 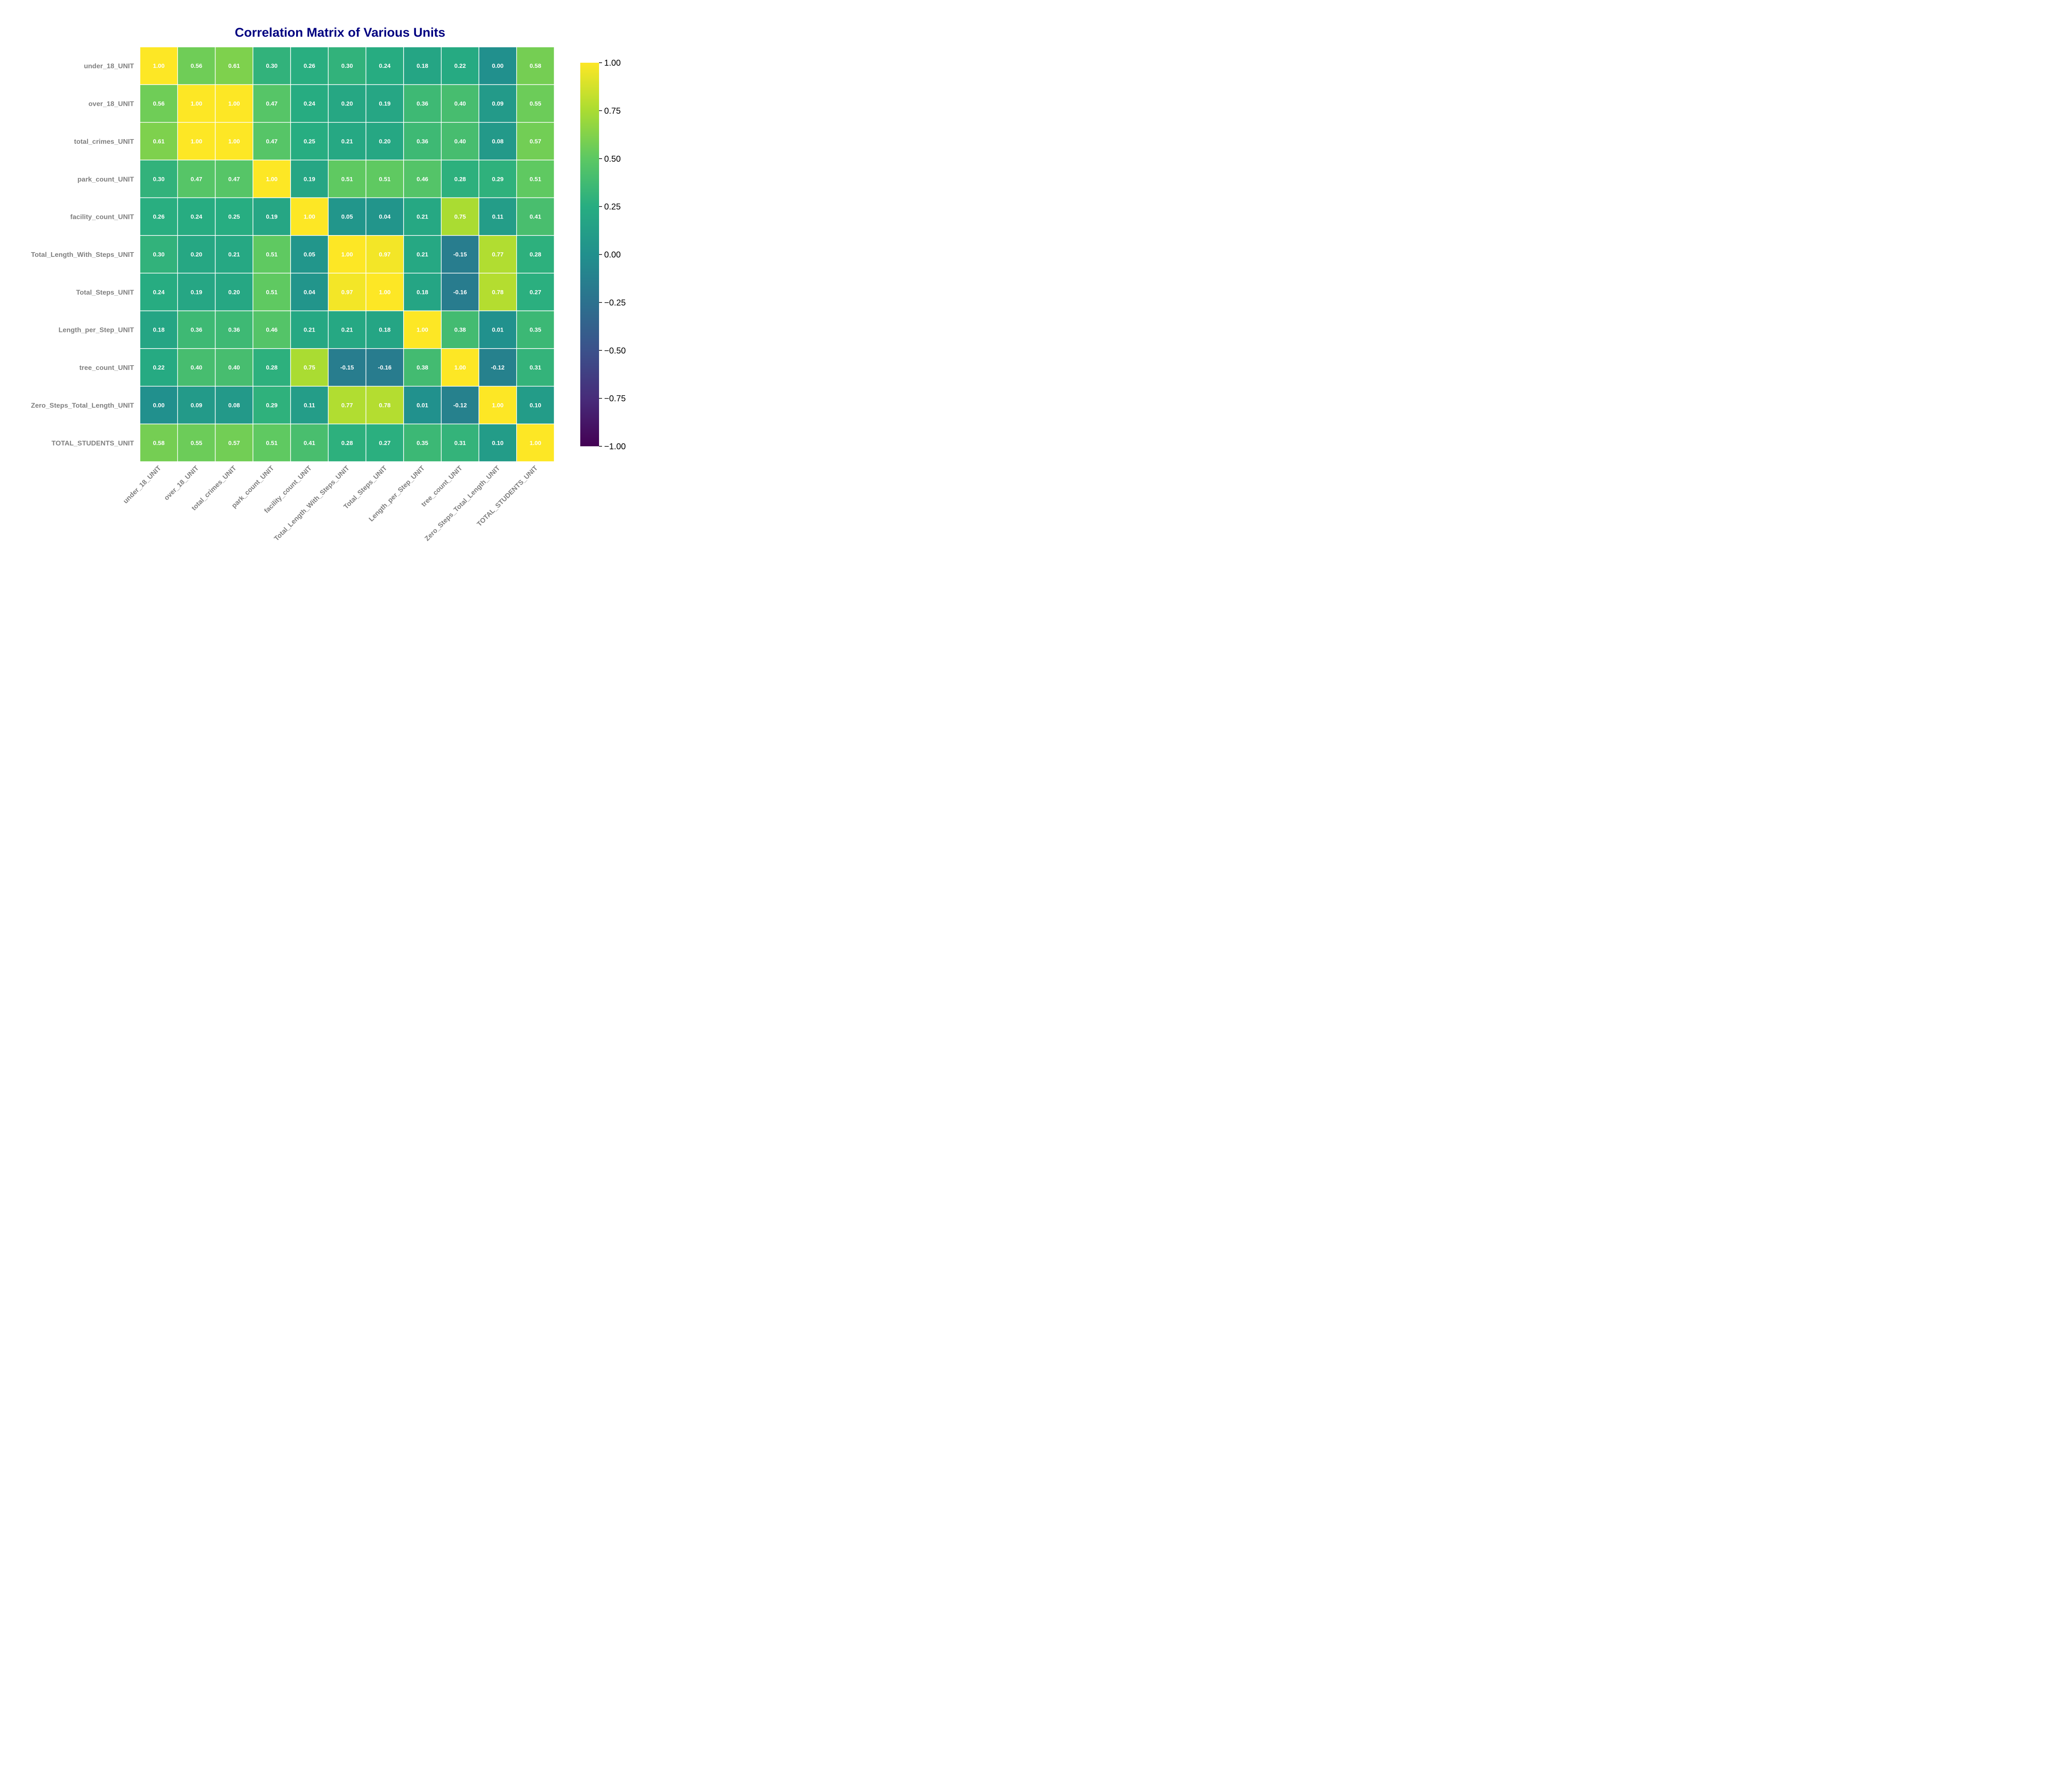 I want to click on cell-value-4-4: 1.00, so click(x=309, y=216).